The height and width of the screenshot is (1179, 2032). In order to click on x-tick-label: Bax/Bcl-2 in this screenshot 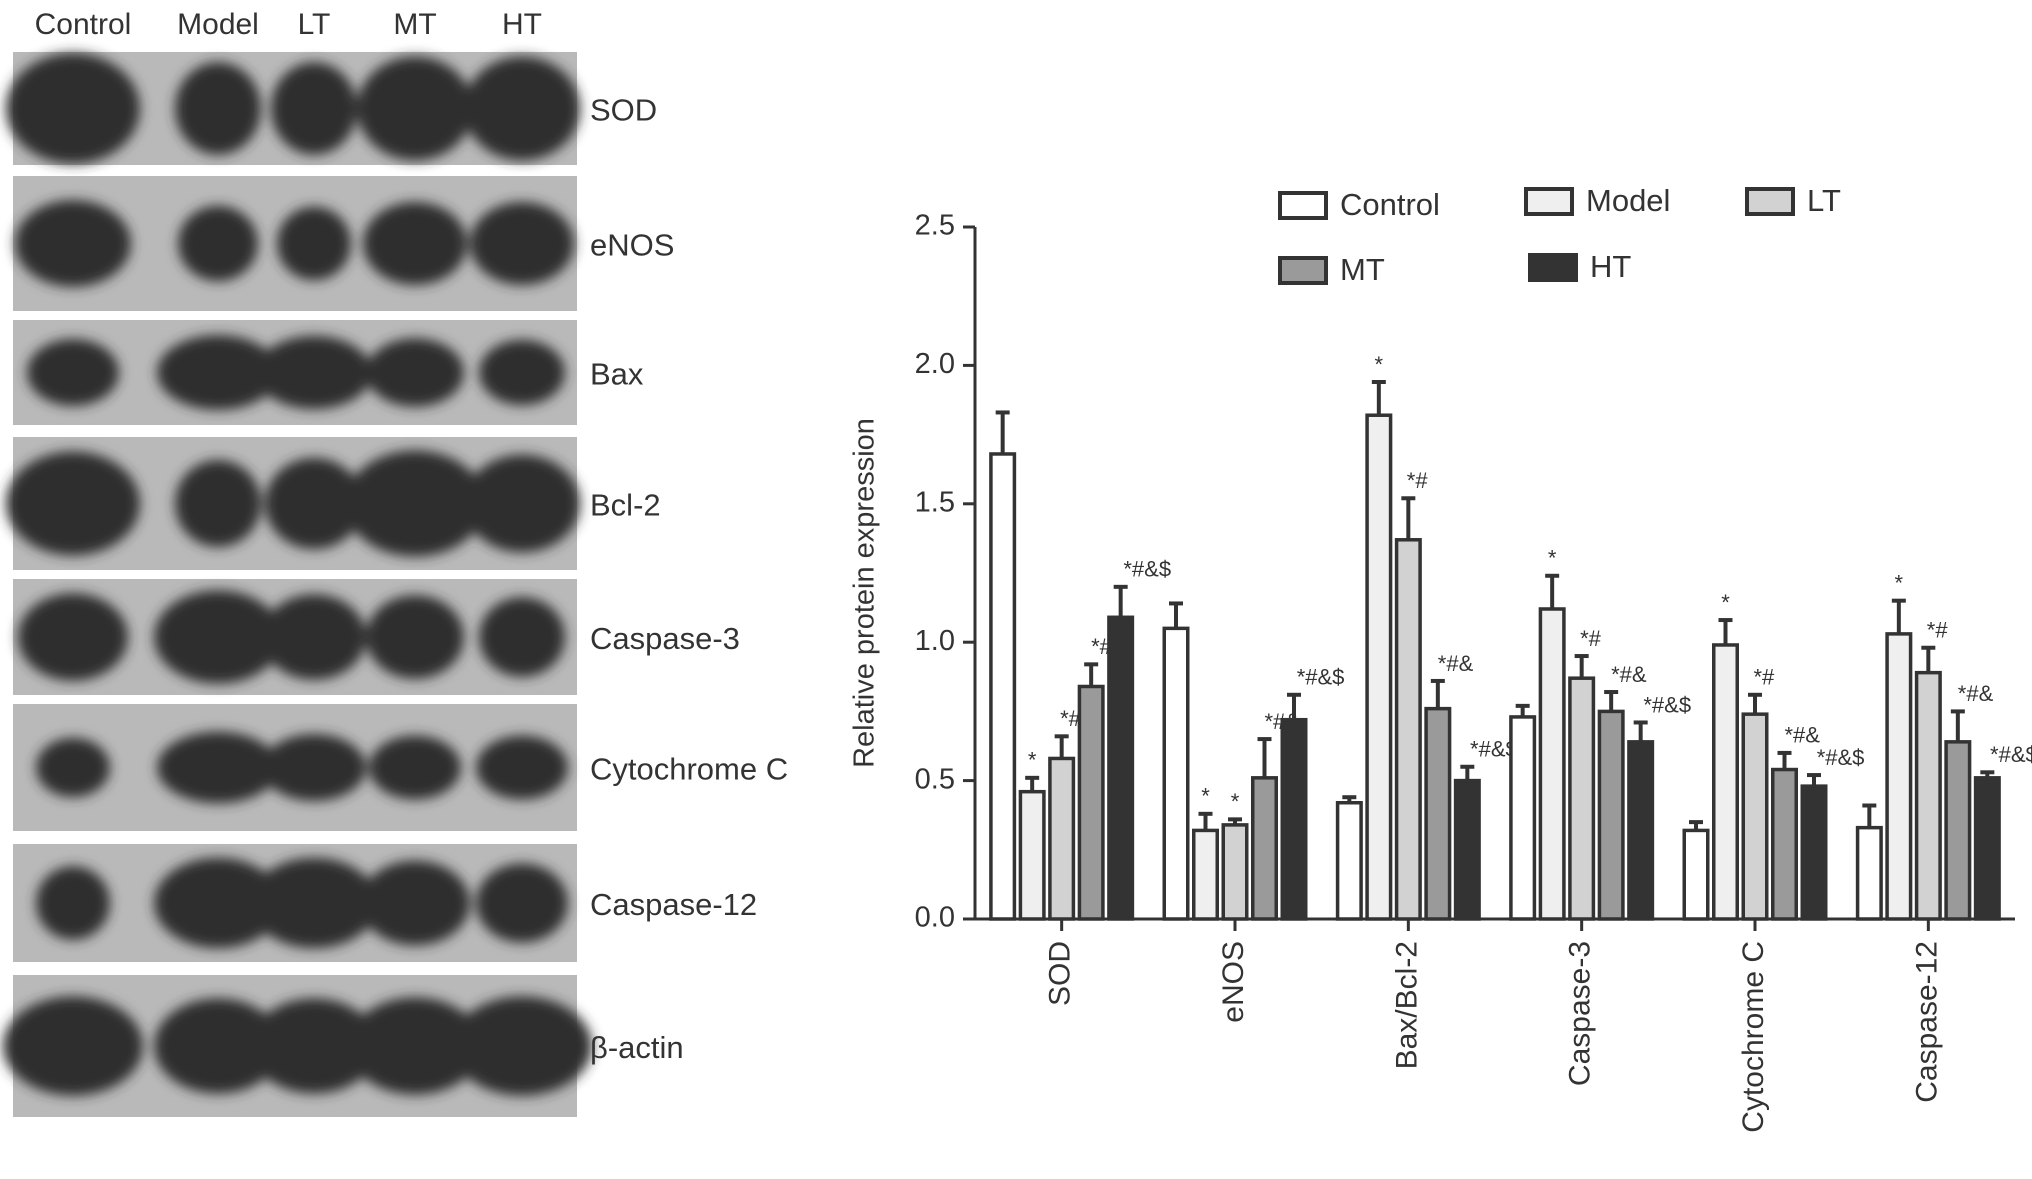, I will do `click(1406, 1005)`.